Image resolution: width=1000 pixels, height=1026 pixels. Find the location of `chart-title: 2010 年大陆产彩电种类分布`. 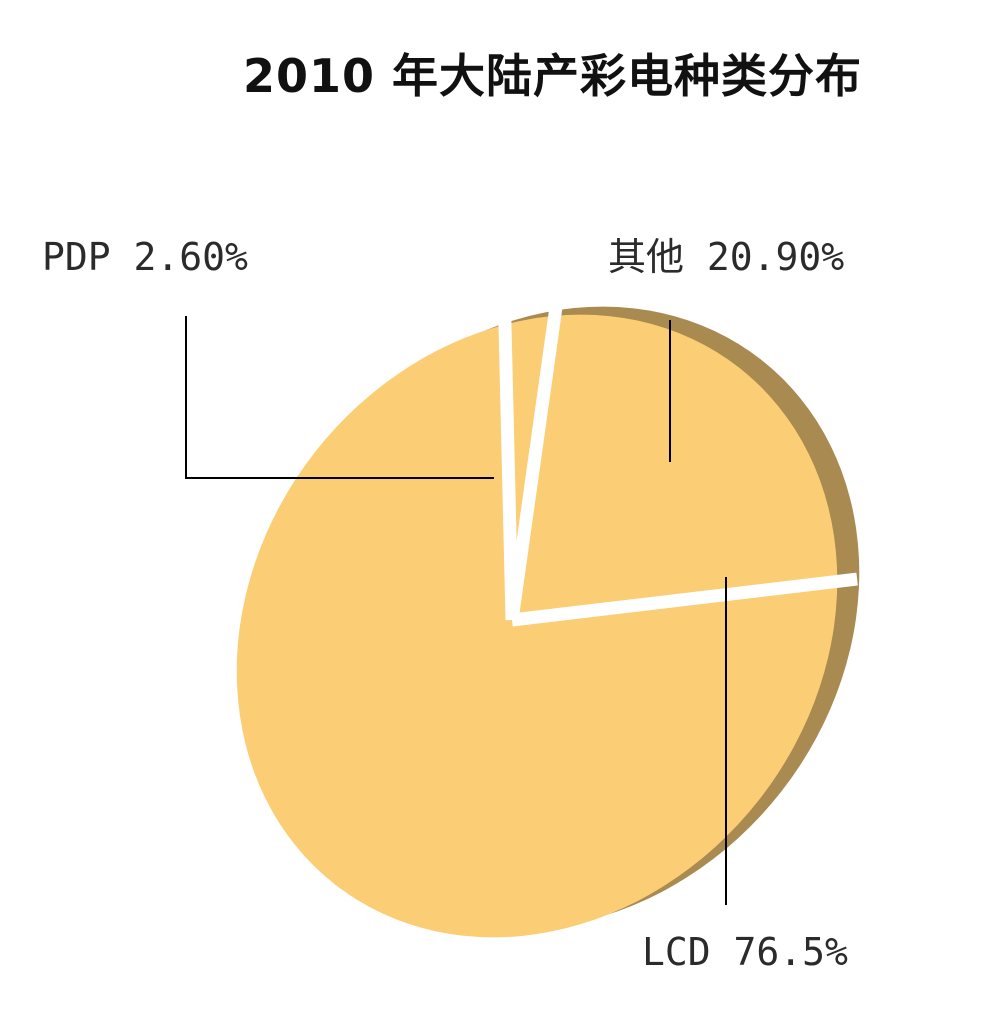

chart-title: 2010 年大陆产彩电种类分布 is located at coordinates (552, 76).